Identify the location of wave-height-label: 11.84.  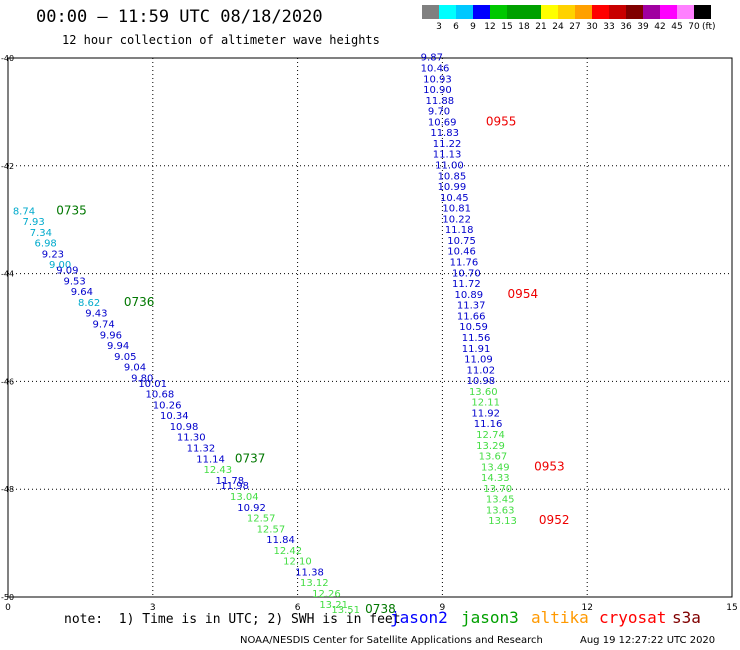
(280, 540).